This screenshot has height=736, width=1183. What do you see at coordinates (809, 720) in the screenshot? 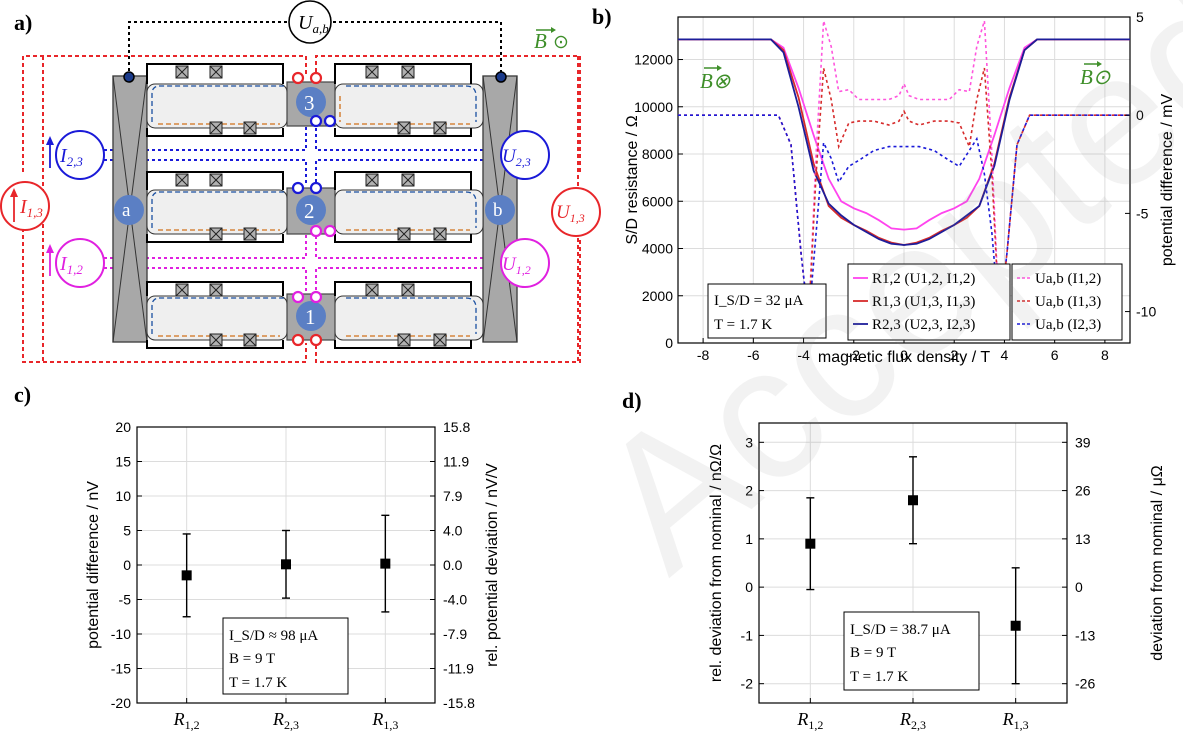
I see `x-category-label: R1,2` at bounding box center [809, 720].